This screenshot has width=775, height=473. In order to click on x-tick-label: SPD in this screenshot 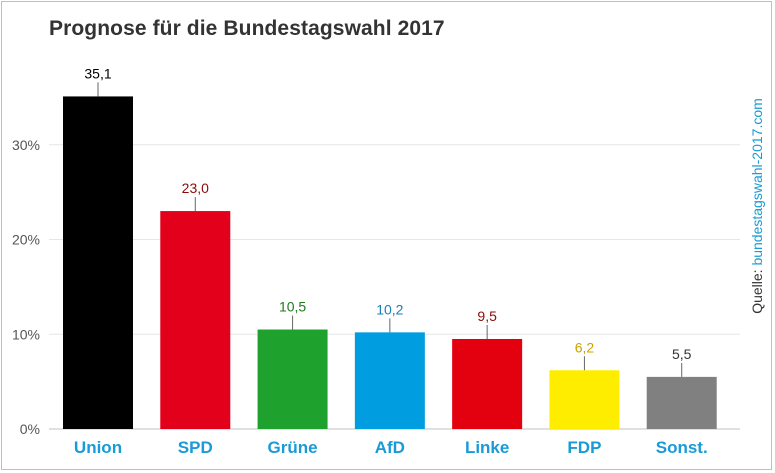, I will do `click(195, 447)`.